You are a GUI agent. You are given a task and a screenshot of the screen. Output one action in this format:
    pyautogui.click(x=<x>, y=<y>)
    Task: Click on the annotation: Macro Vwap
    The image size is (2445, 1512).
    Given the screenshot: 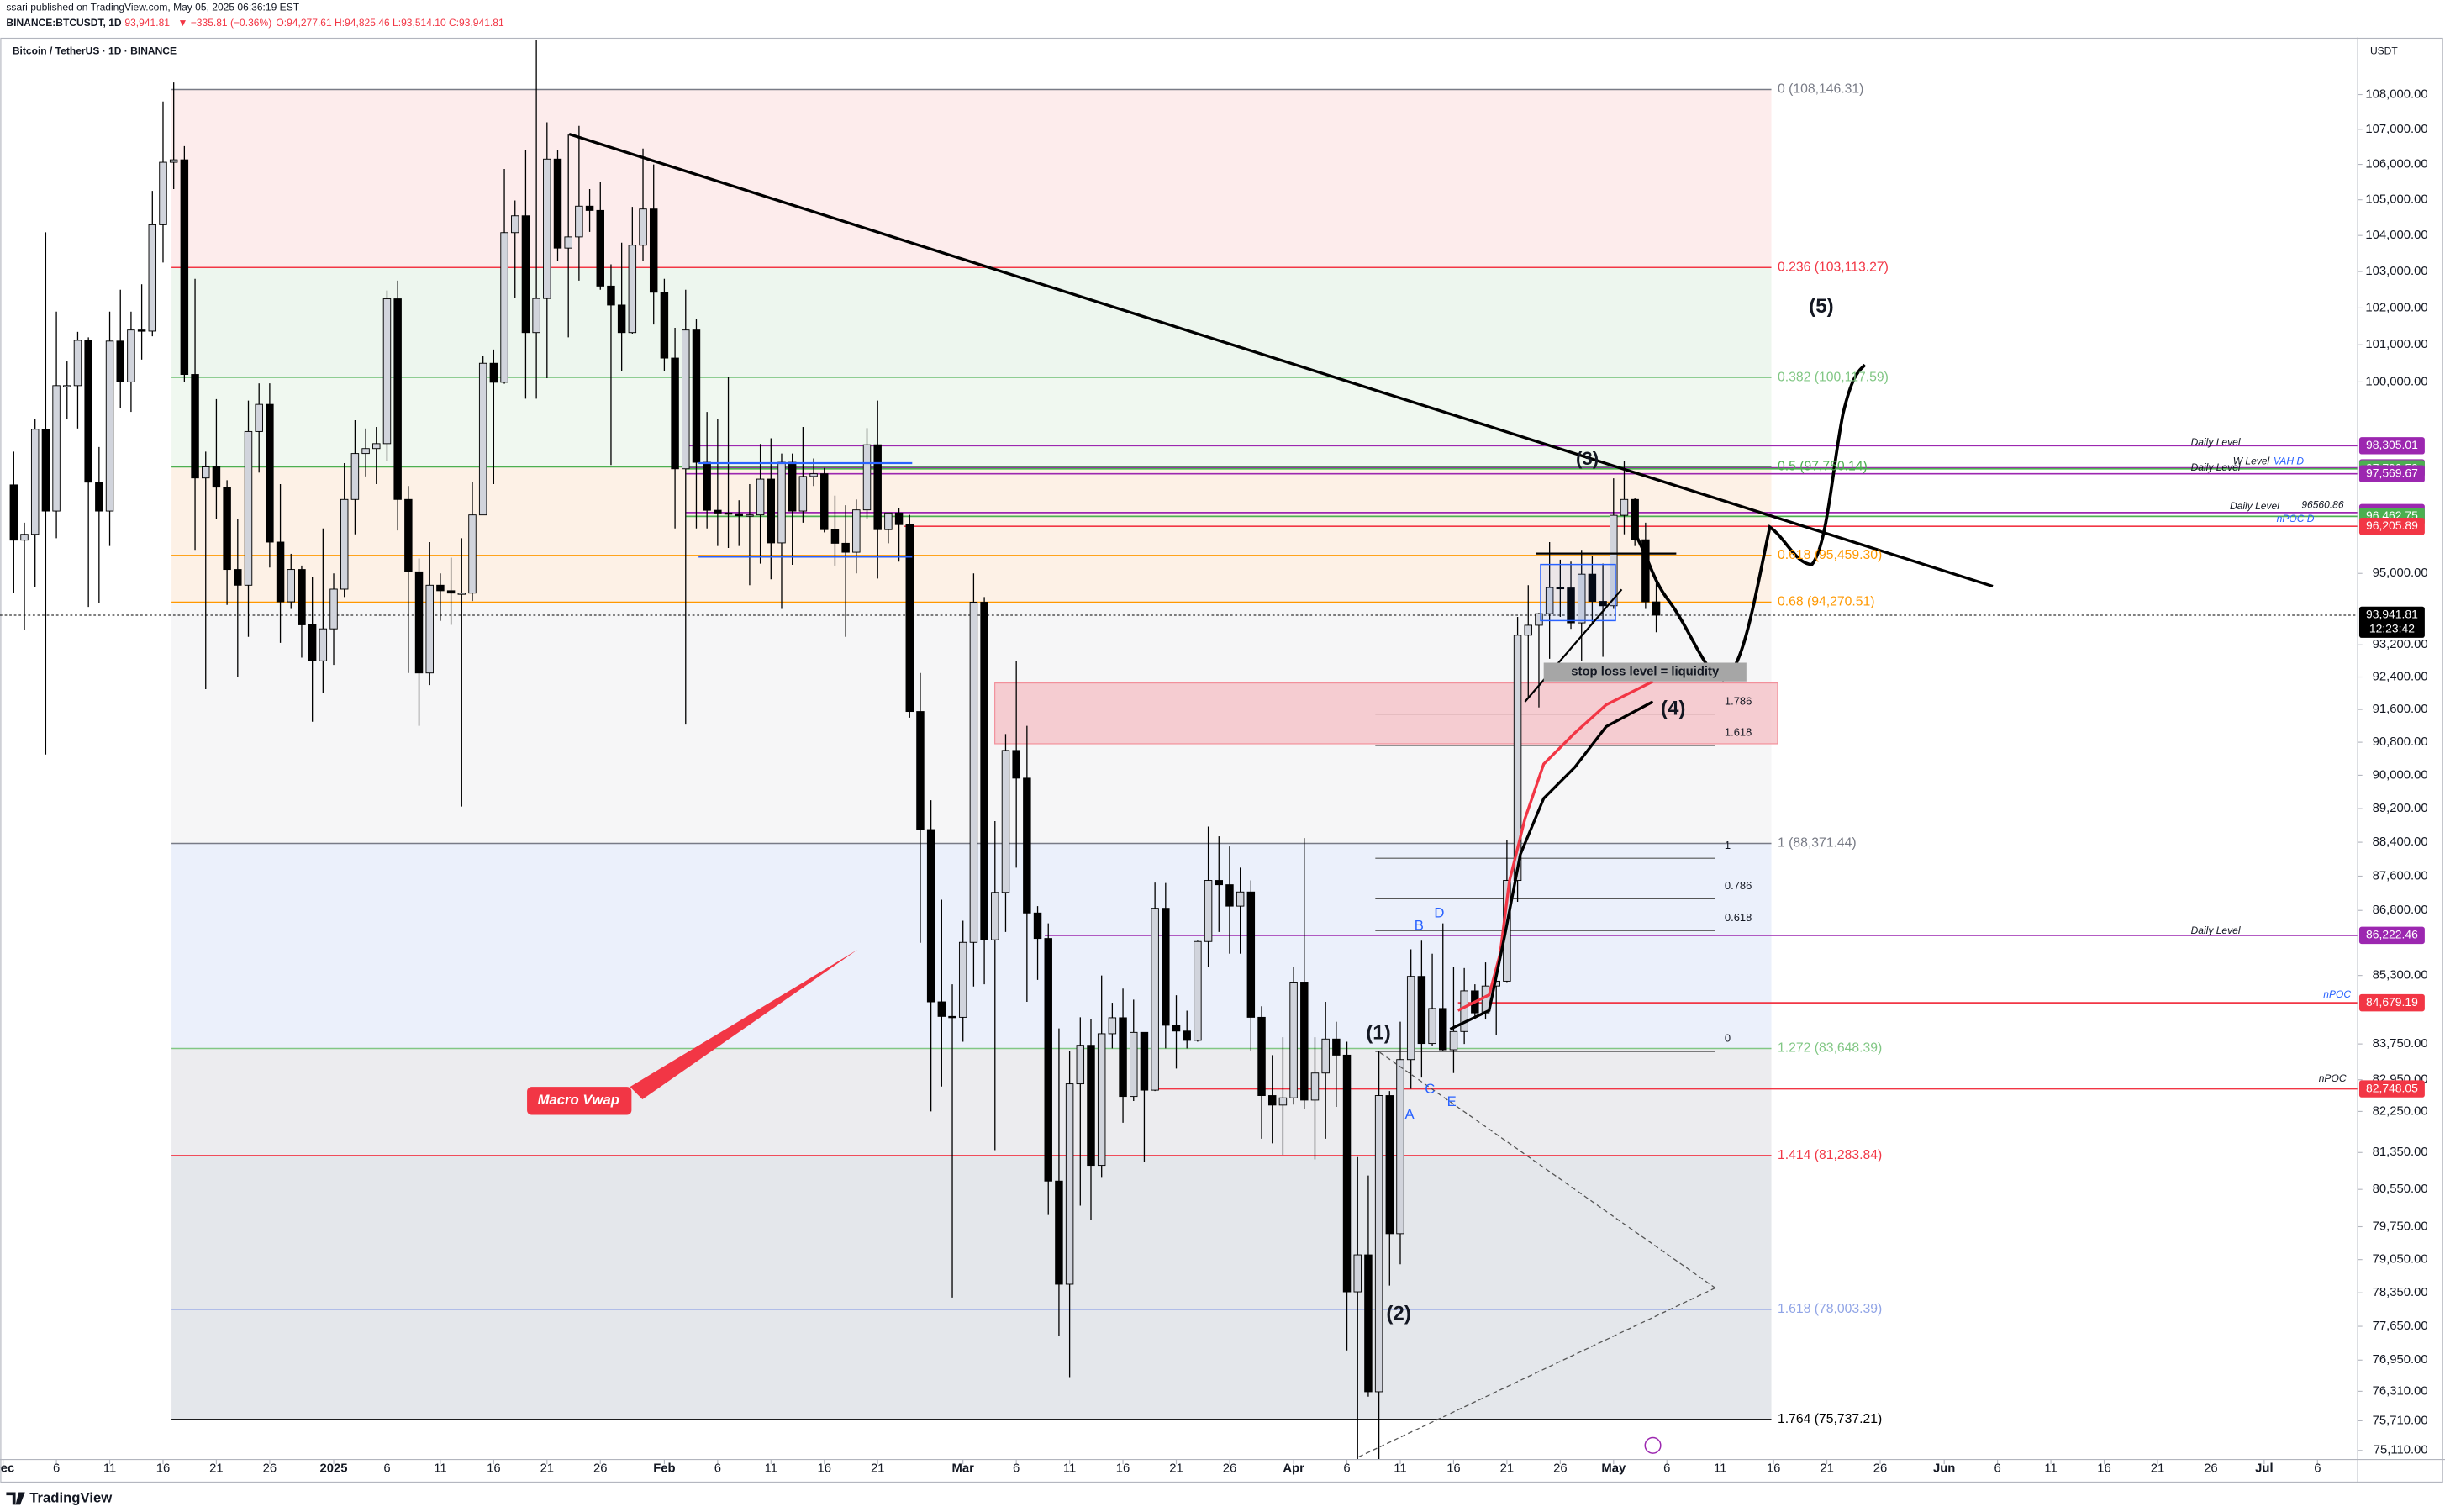 What is the action you would take?
    pyautogui.click(x=579, y=1100)
    